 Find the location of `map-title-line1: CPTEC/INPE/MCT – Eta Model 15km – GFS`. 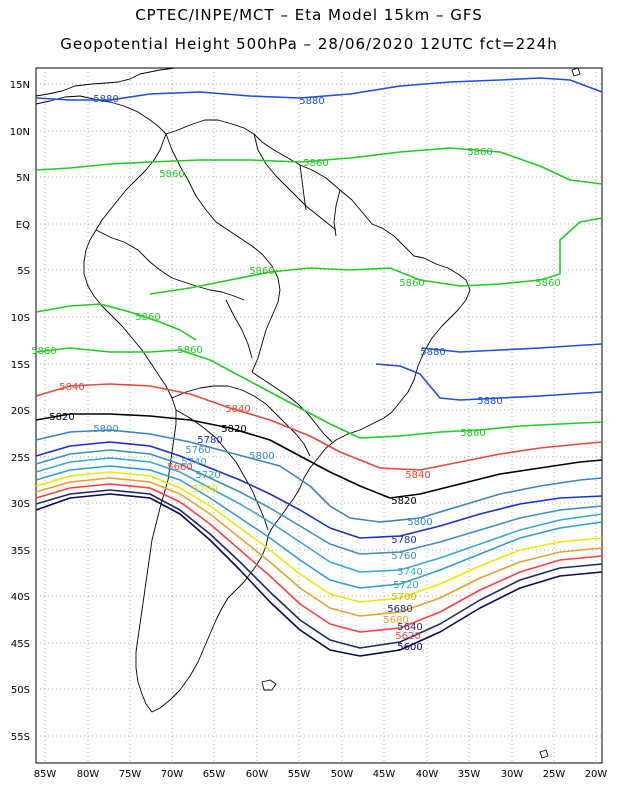

map-title-line1: CPTEC/INPE/MCT – Eta Model 15km – GFS is located at coordinates (309, 15).